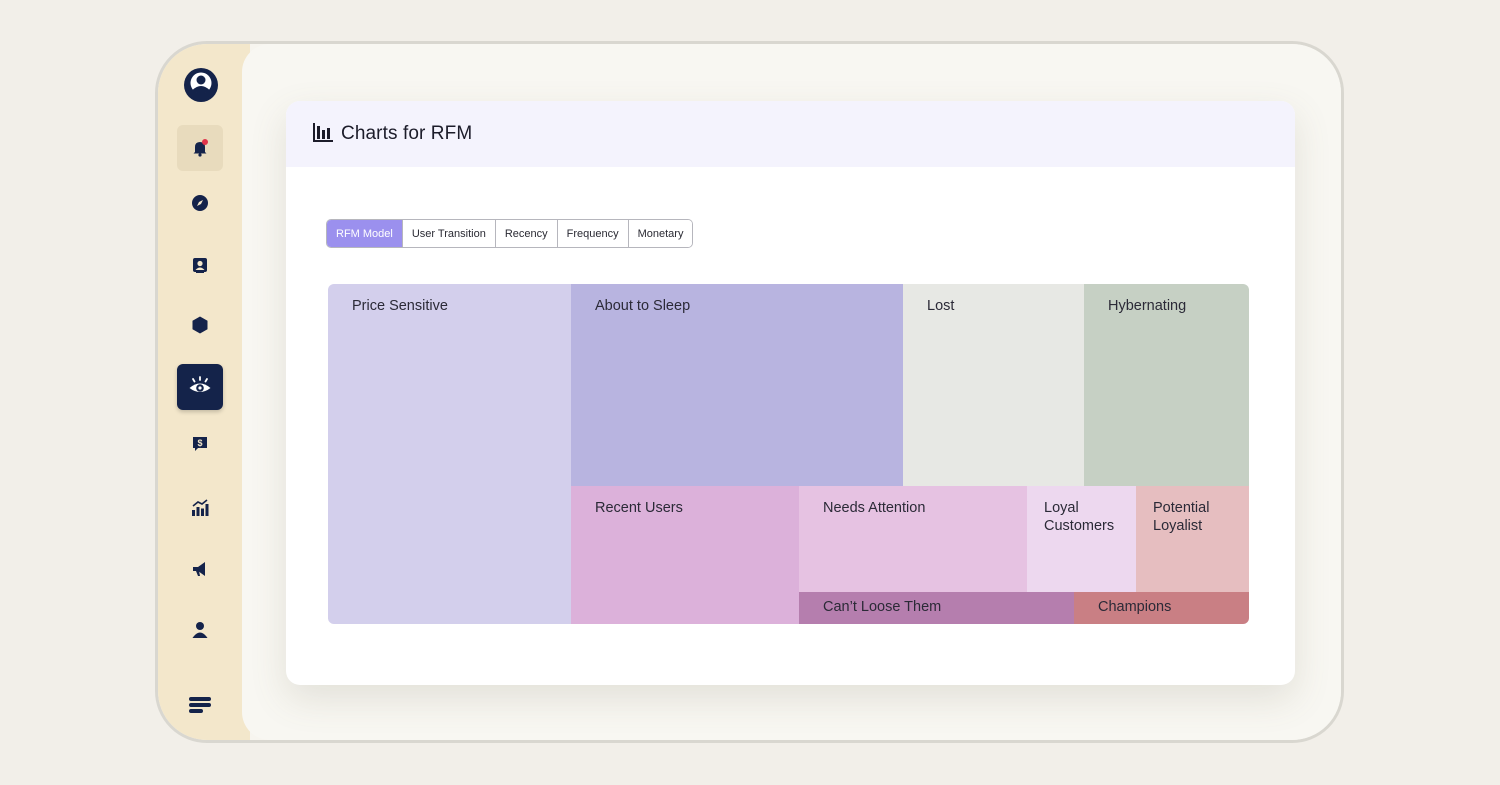 The width and height of the screenshot is (1500, 785). What do you see at coordinates (737, 385) in the screenshot?
I see `segment-about-to-sleep: About to Sleep` at bounding box center [737, 385].